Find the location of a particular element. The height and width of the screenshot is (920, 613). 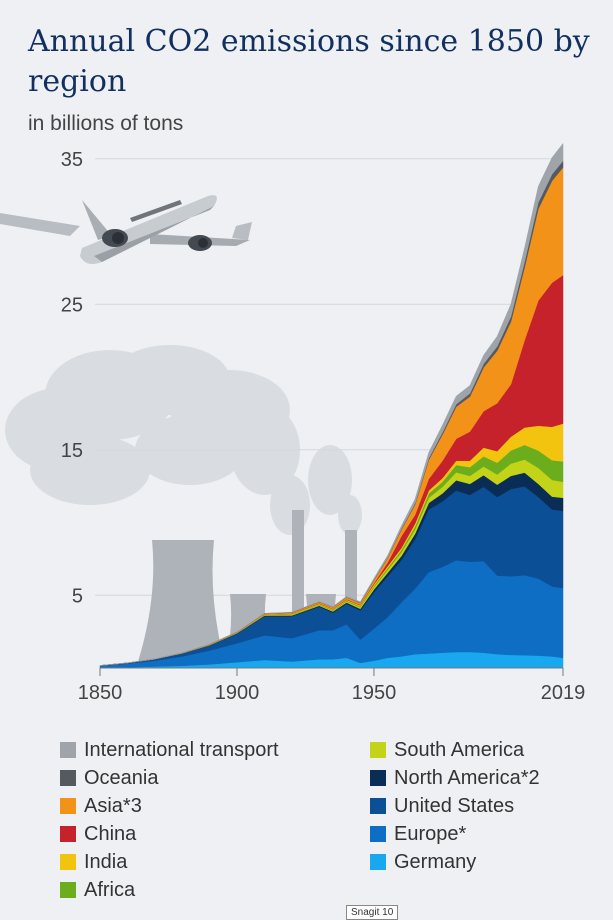

legend-item-india: India is located at coordinates (169, 862).